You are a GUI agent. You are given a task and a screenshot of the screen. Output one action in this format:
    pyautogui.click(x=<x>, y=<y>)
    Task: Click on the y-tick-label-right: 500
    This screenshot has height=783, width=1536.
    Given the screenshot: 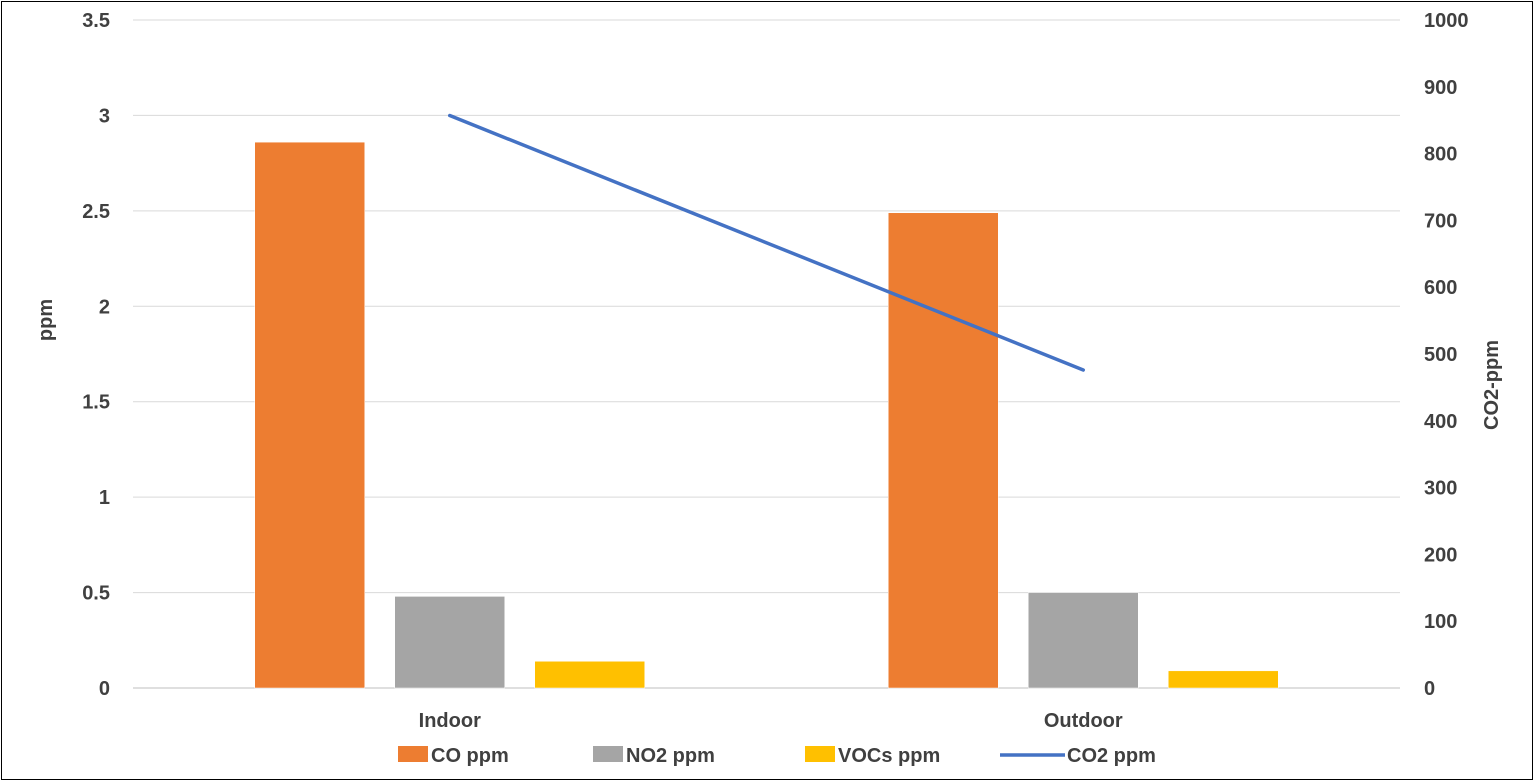 What is the action you would take?
    pyautogui.click(x=1440, y=355)
    